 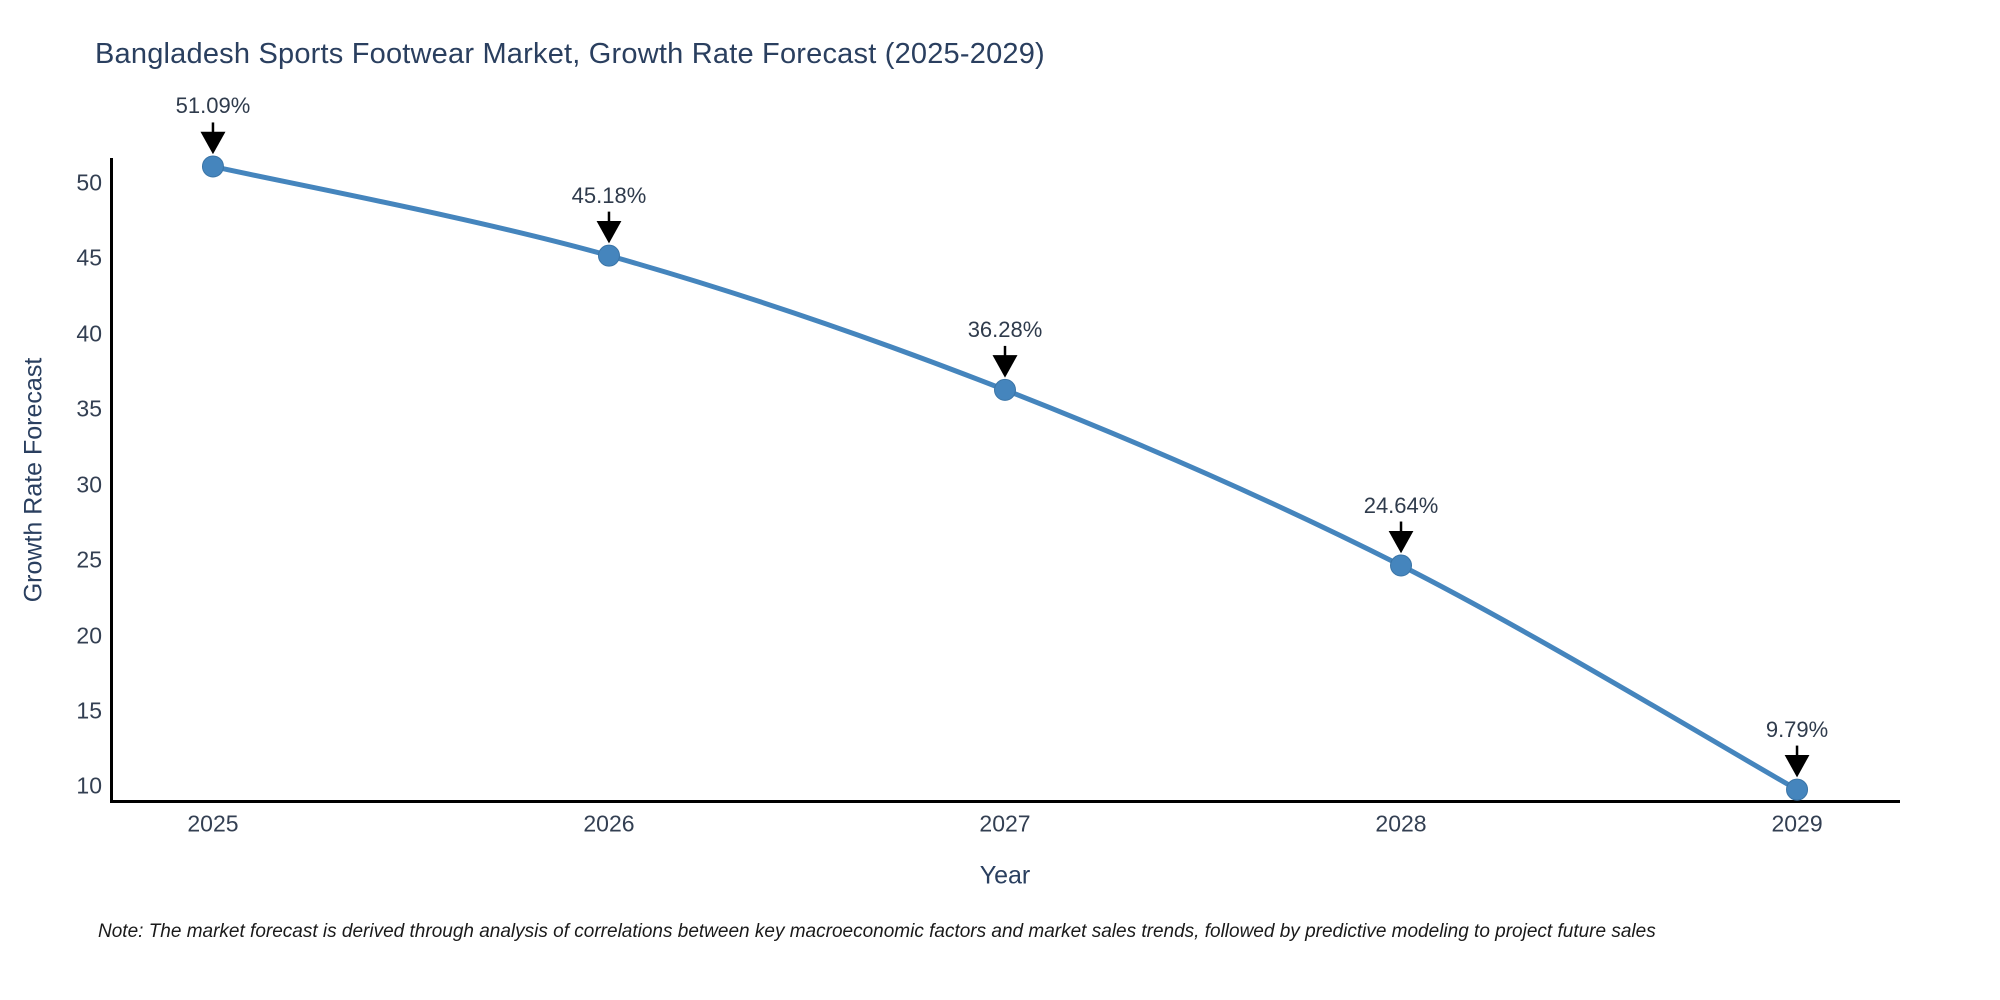 I want to click on y-tick-label-40: 40, so click(x=89, y=333).